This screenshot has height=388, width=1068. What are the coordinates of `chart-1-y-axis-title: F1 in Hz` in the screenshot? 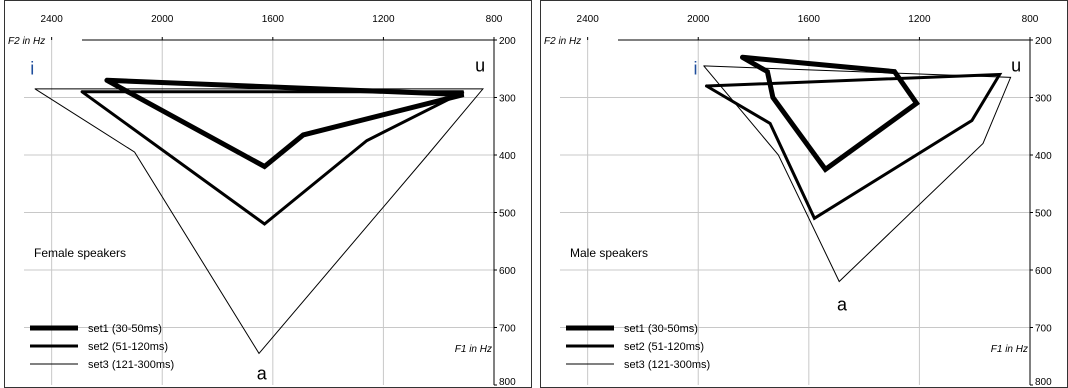 It's located at (1009, 349).